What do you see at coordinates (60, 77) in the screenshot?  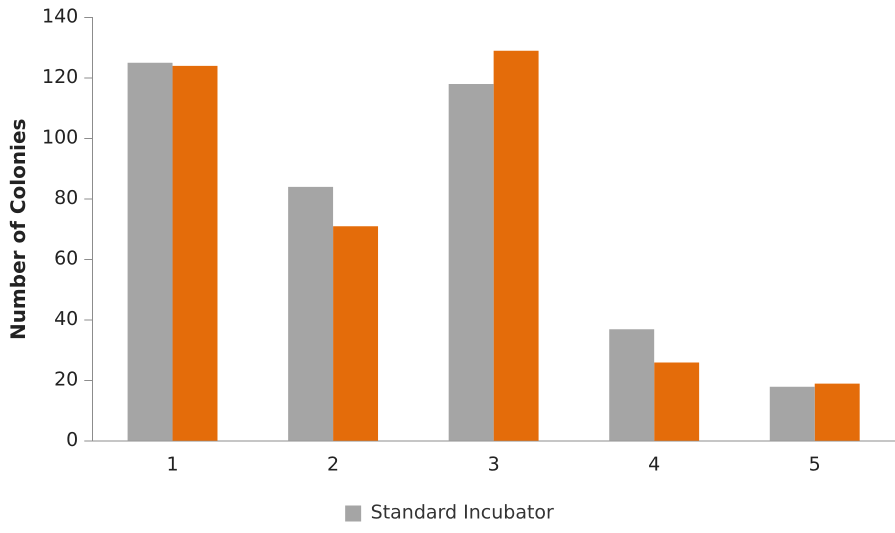 I see `y-tick-label: 120` at bounding box center [60, 77].